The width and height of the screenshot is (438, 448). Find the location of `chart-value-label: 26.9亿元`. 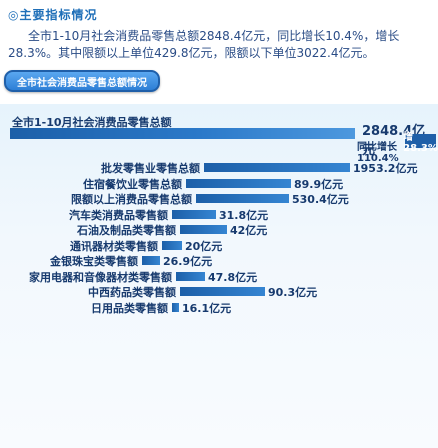

chart-value-label: 26.9亿元 is located at coordinates (188, 261).